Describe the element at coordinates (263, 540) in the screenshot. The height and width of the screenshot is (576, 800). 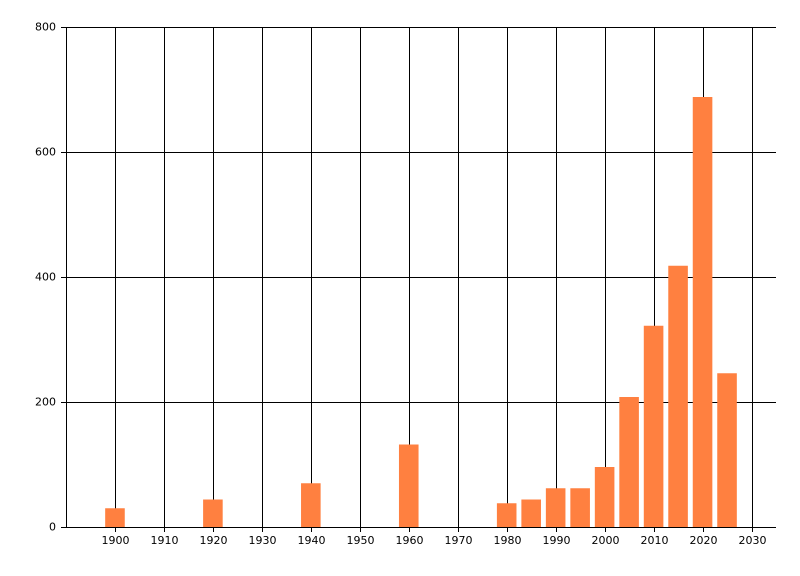
I see `x-tick-label: 1930` at that location.